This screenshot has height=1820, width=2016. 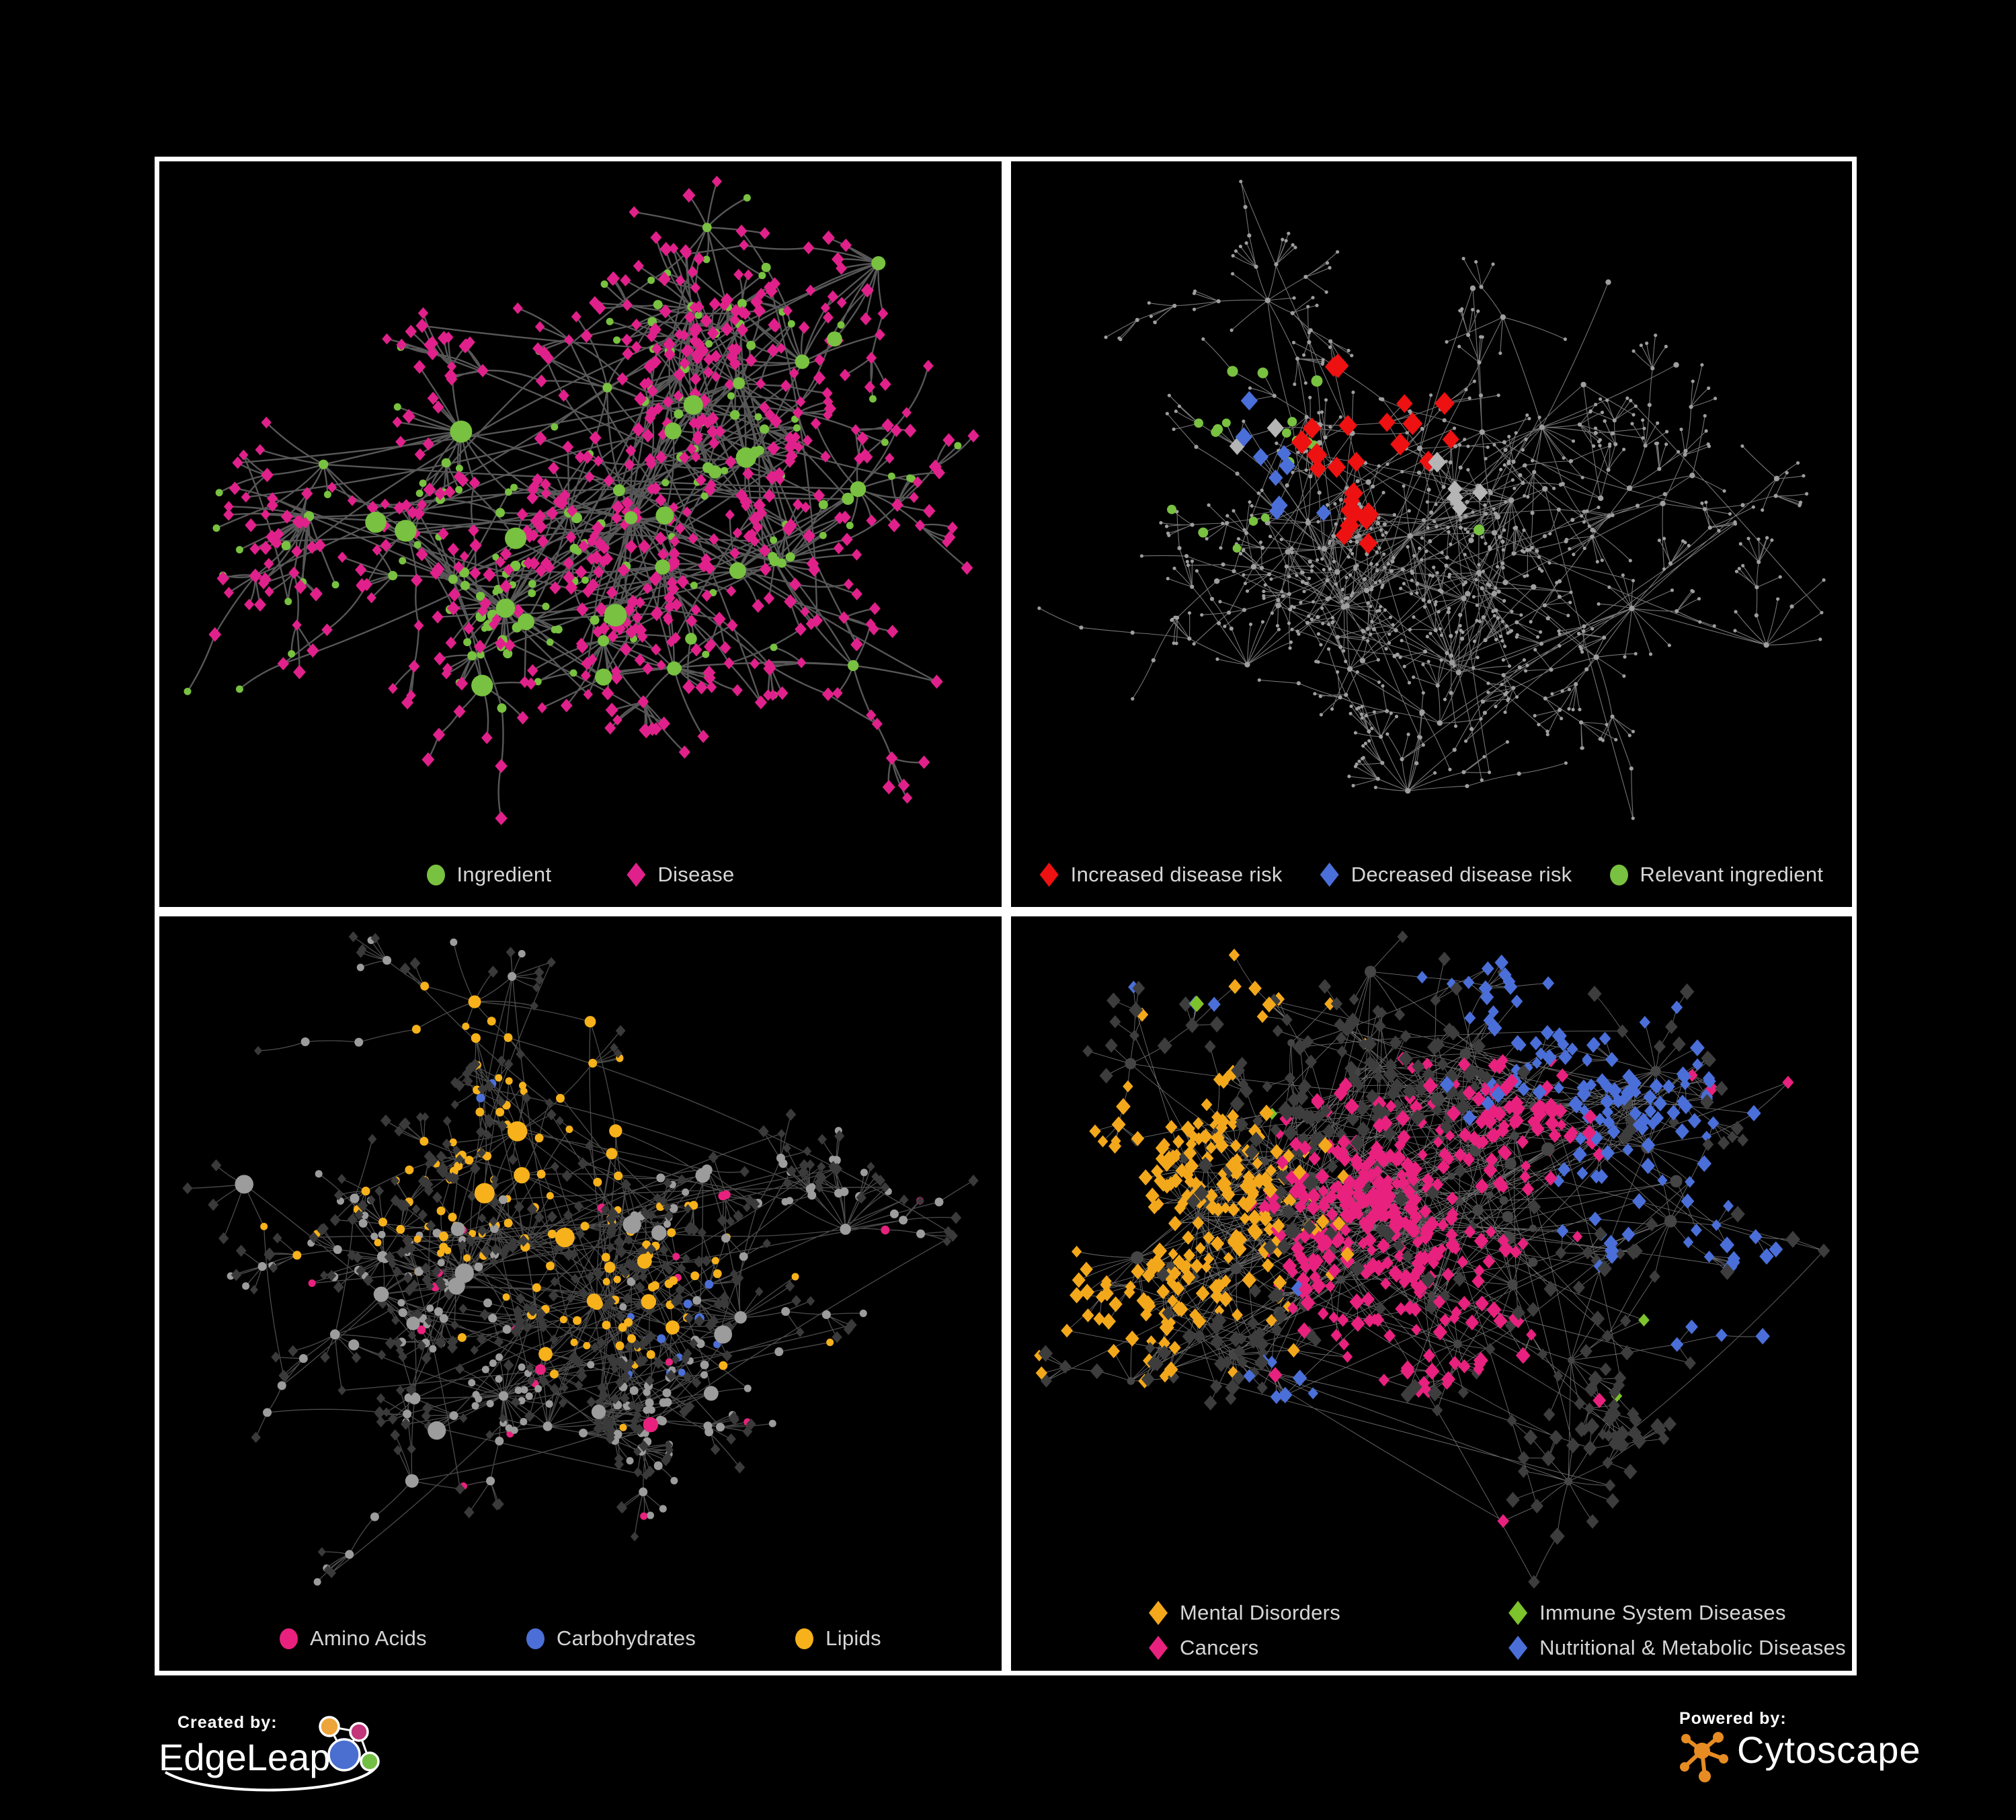 I want to click on carbohydrates-marker-icon, so click(x=535, y=1638).